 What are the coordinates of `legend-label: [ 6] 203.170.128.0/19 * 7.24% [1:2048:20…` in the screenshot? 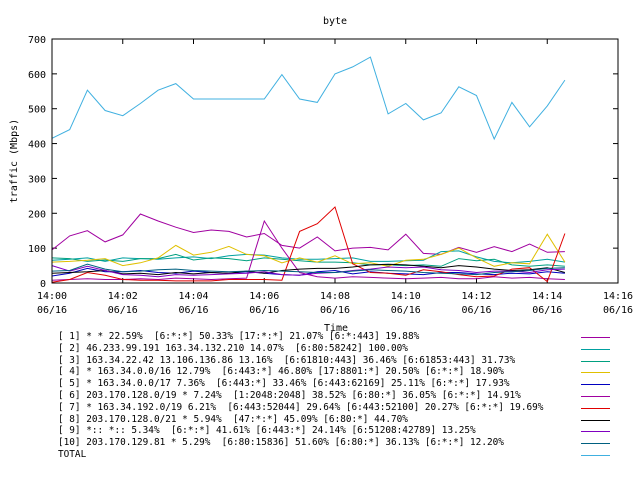 It's located at (289, 395).